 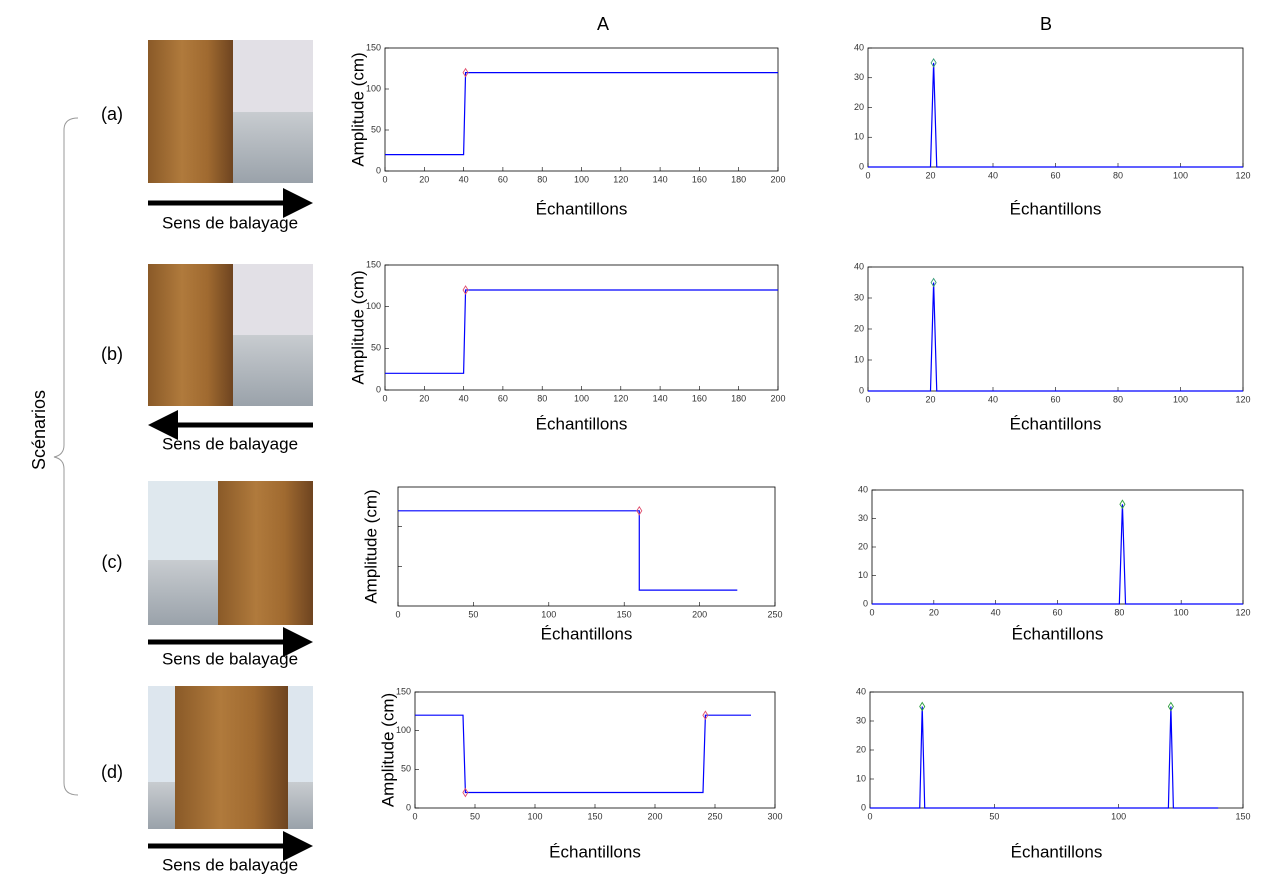 I want to click on column-header: B, so click(x=1046, y=24).